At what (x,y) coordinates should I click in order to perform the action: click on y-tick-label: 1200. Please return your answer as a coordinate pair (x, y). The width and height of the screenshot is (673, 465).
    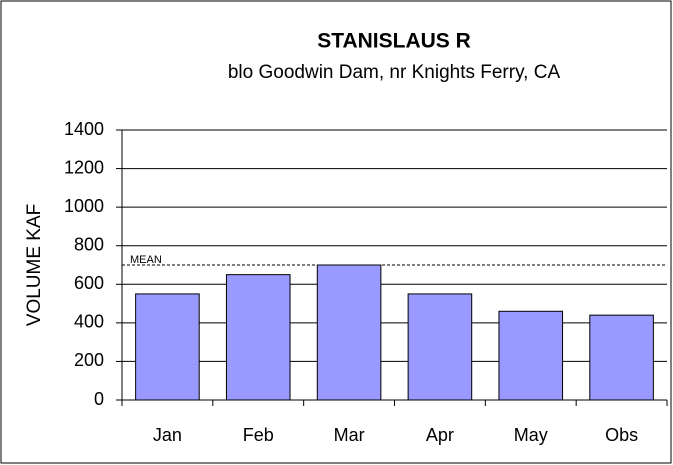
    Looking at the image, I should click on (84, 167).